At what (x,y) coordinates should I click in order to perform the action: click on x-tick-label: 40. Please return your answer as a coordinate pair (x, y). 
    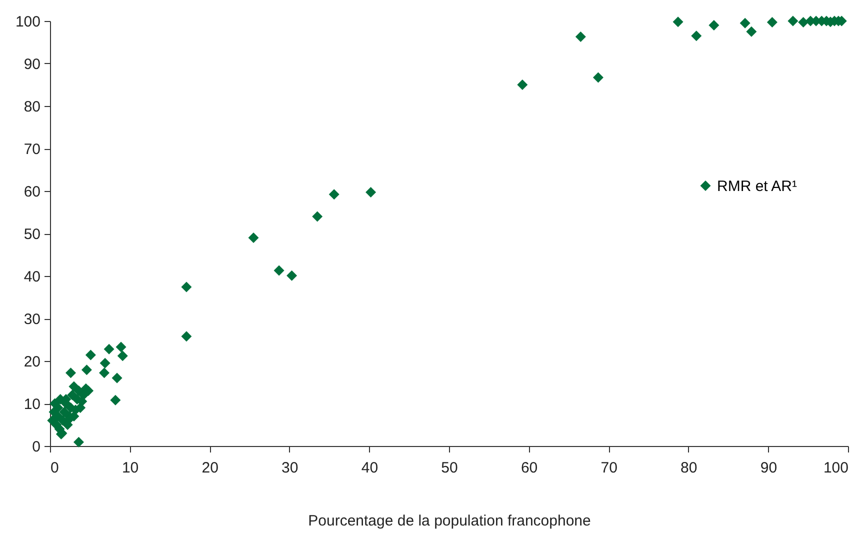
    Looking at the image, I should click on (369, 468).